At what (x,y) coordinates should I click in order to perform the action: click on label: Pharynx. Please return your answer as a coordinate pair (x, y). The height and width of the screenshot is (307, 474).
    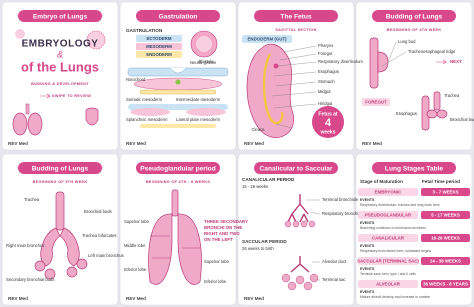
    Looking at the image, I should click on (326, 45).